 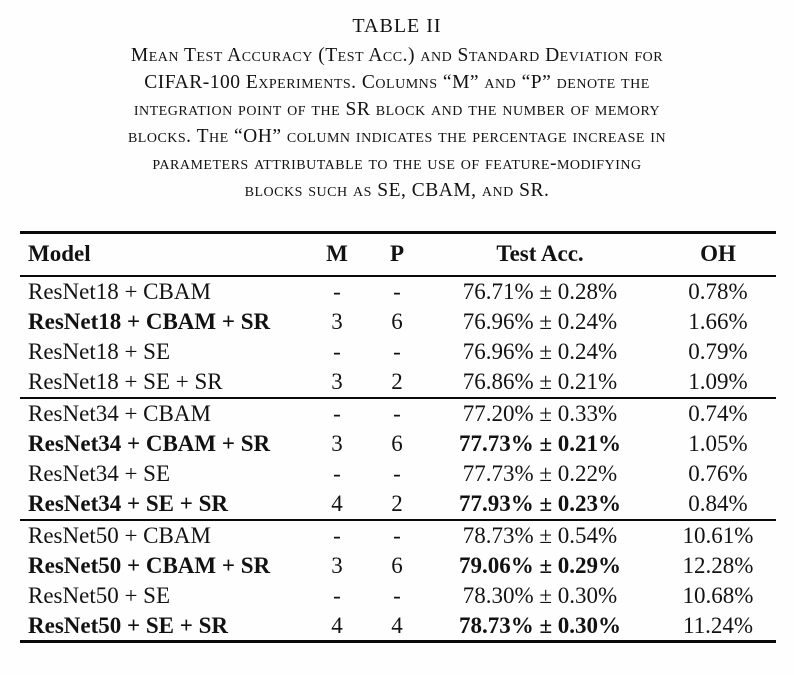 What do you see at coordinates (337, 254) in the screenshot?
I see `col-header-m: M` at bounding box center [337, 254].